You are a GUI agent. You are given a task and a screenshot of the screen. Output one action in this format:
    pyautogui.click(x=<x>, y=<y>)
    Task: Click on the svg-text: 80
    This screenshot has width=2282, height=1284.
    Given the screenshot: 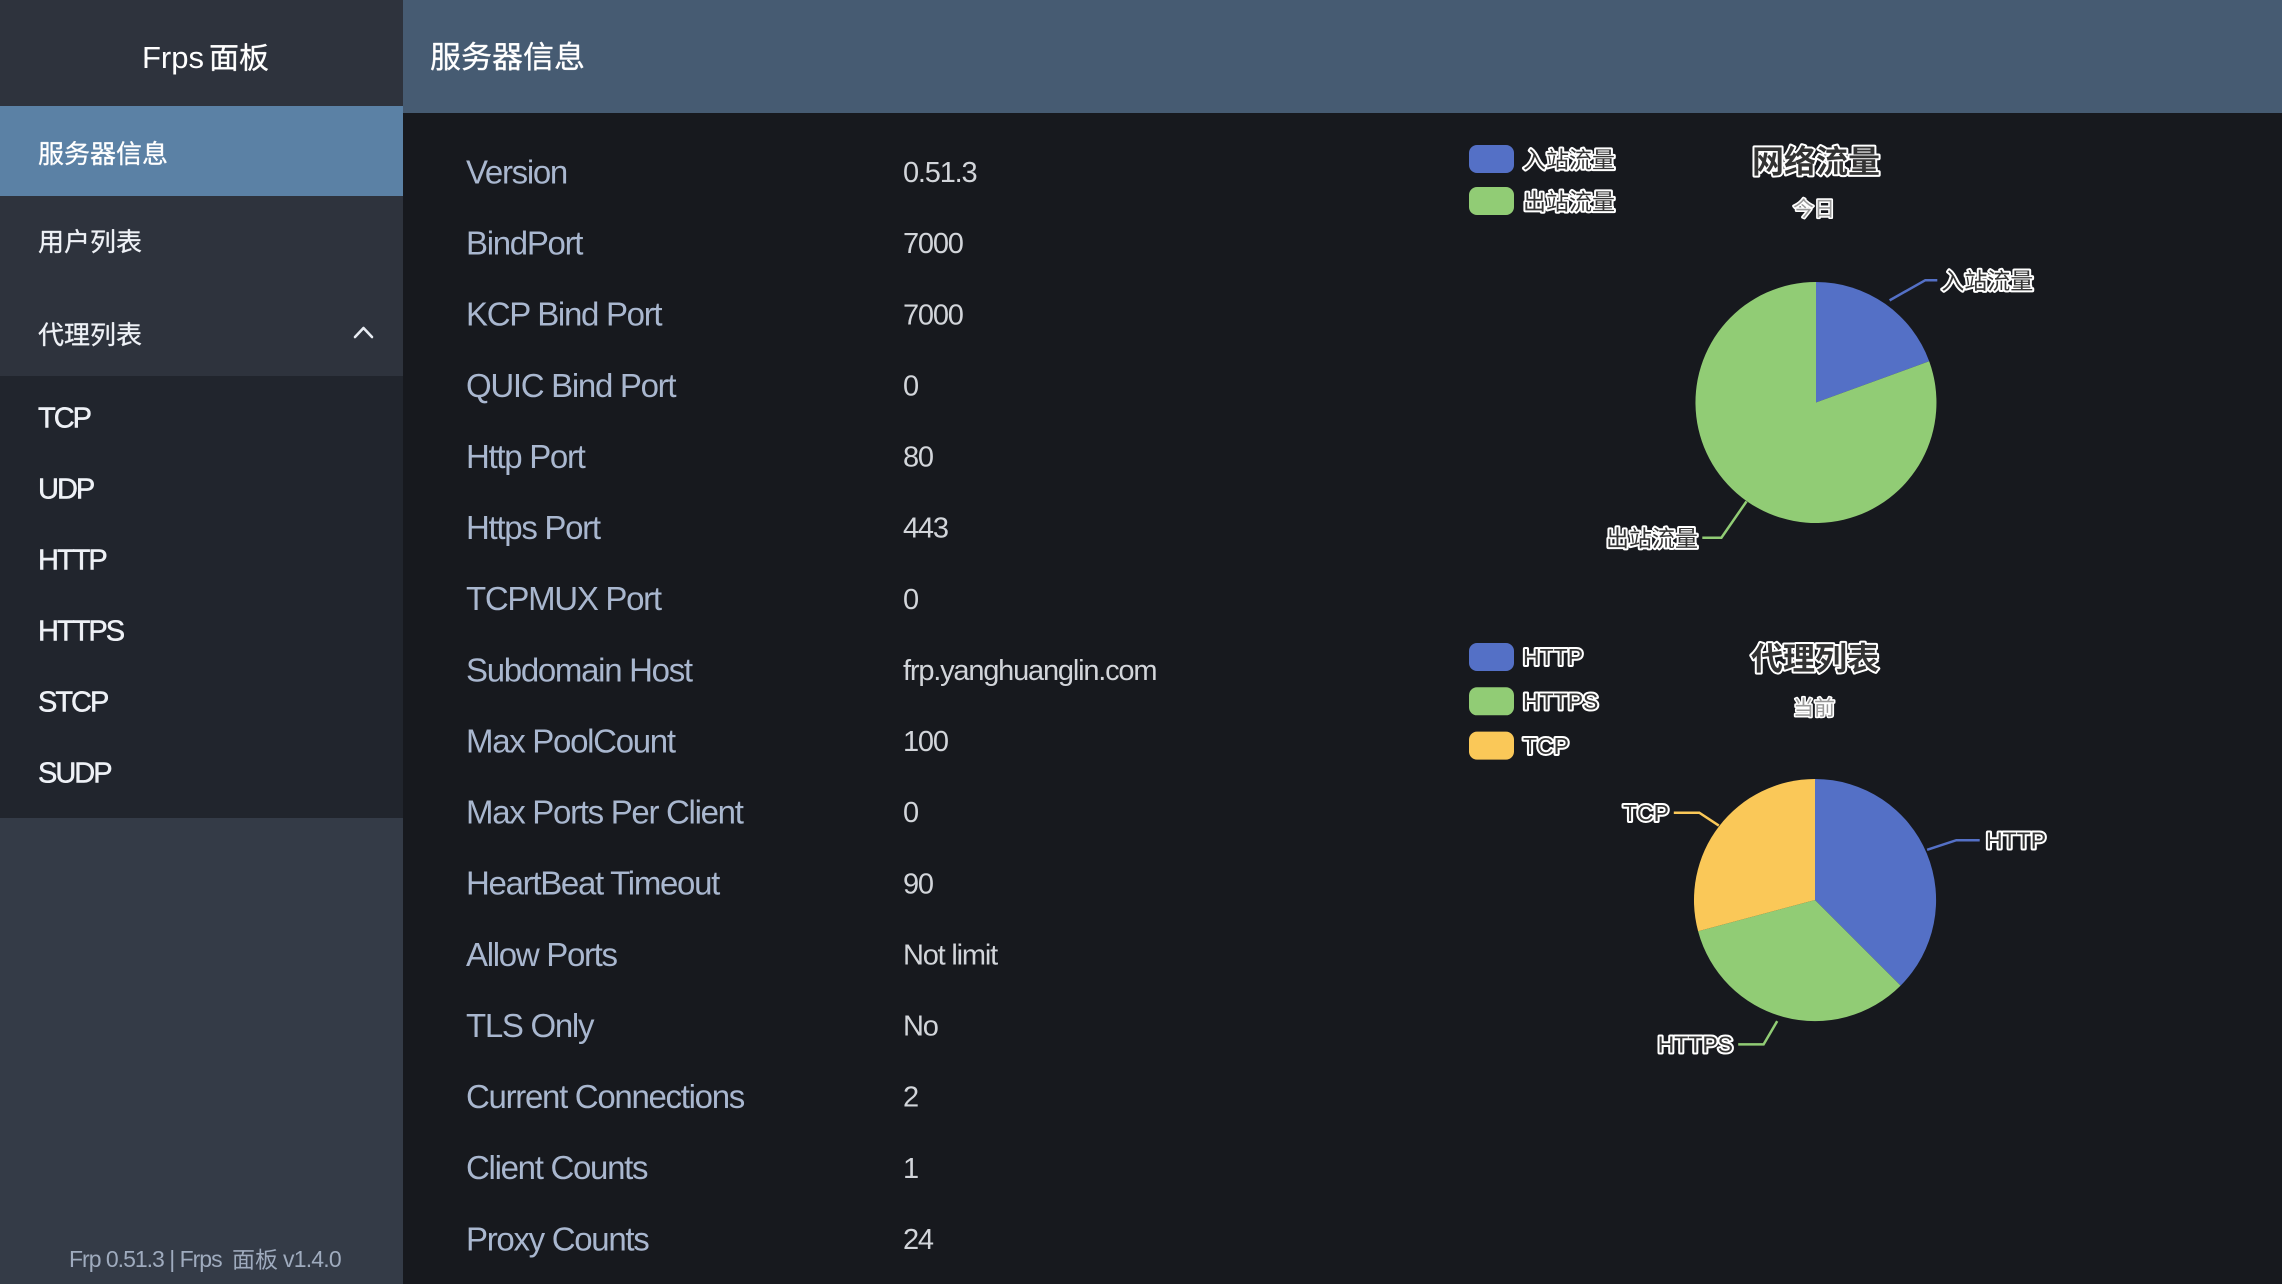 What is the action you would take?
    pyautogui.click(x=918, y=458)
    